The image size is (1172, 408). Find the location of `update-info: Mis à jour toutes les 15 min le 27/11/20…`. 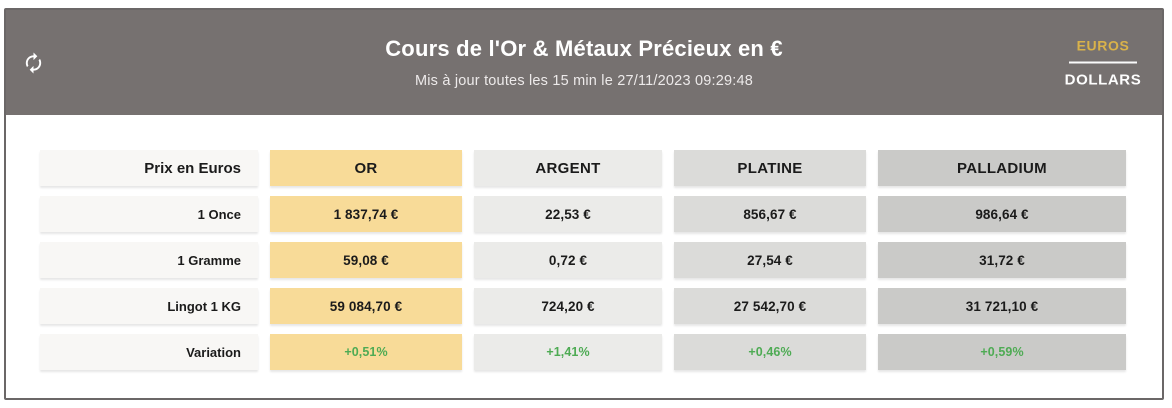

update-info: Mis à jour toutes les 15 min le 27/11/20… is located at coordinates (583, 81).